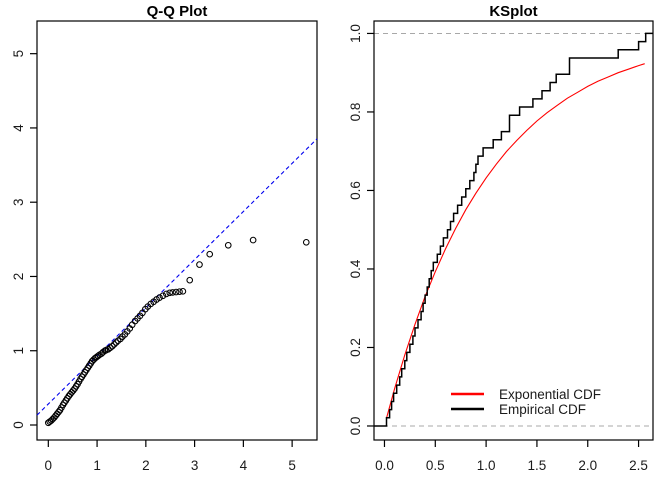 This screenshot has height=480, width=672. I want to click on x-tick-label: 4, so click(244, 465).